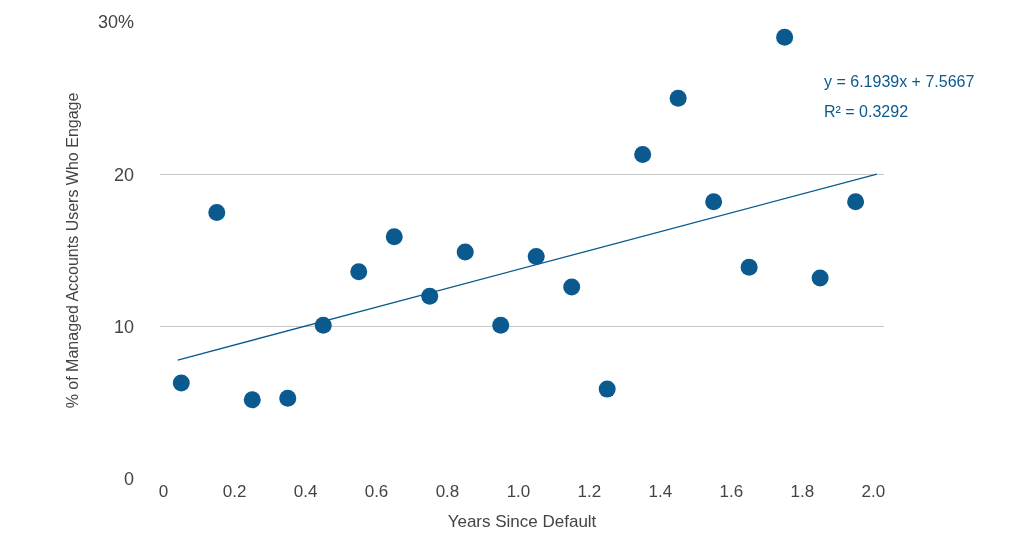  Describe the element at coordinates (123, 174) in the screenshot. I see `y-tick-label: 20` at that location.